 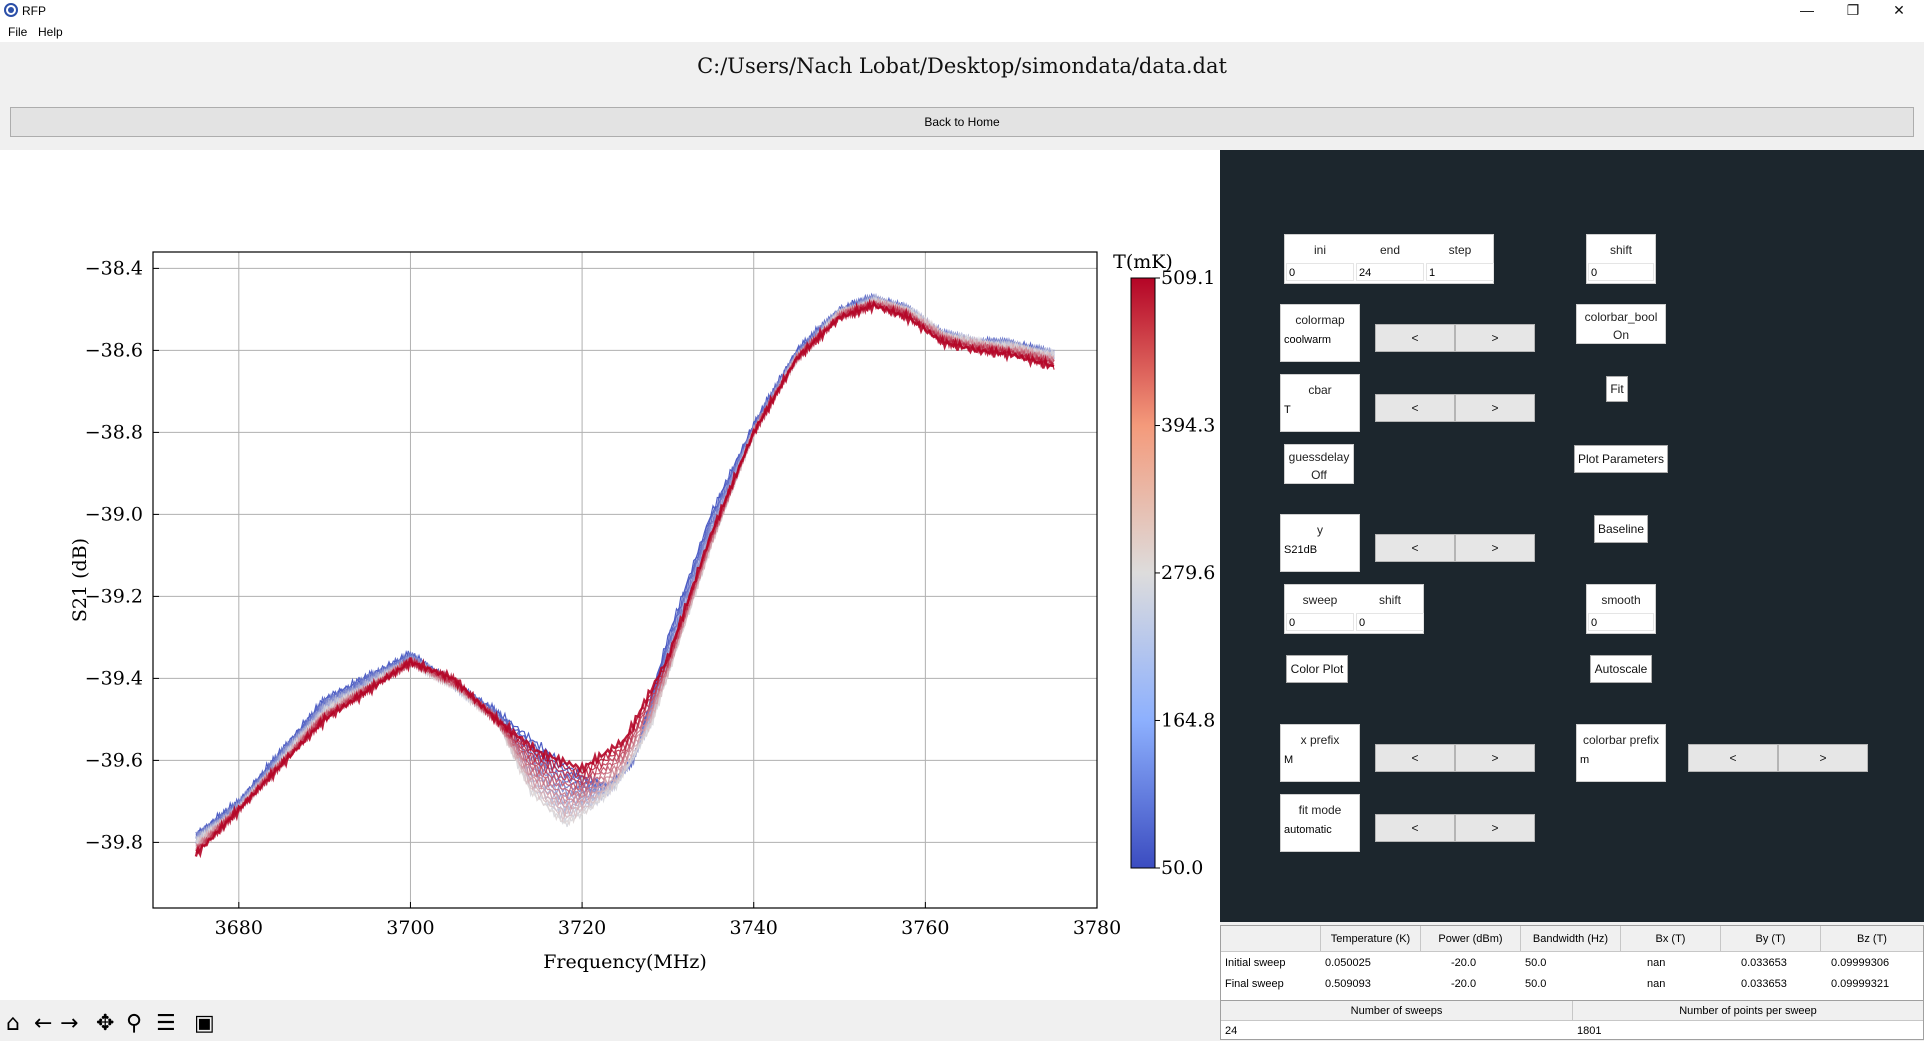 What do you see at coordinates (410, 928) in the screenshot?
I see `x-tick-label: 3700` at bounding box center [410, 928].